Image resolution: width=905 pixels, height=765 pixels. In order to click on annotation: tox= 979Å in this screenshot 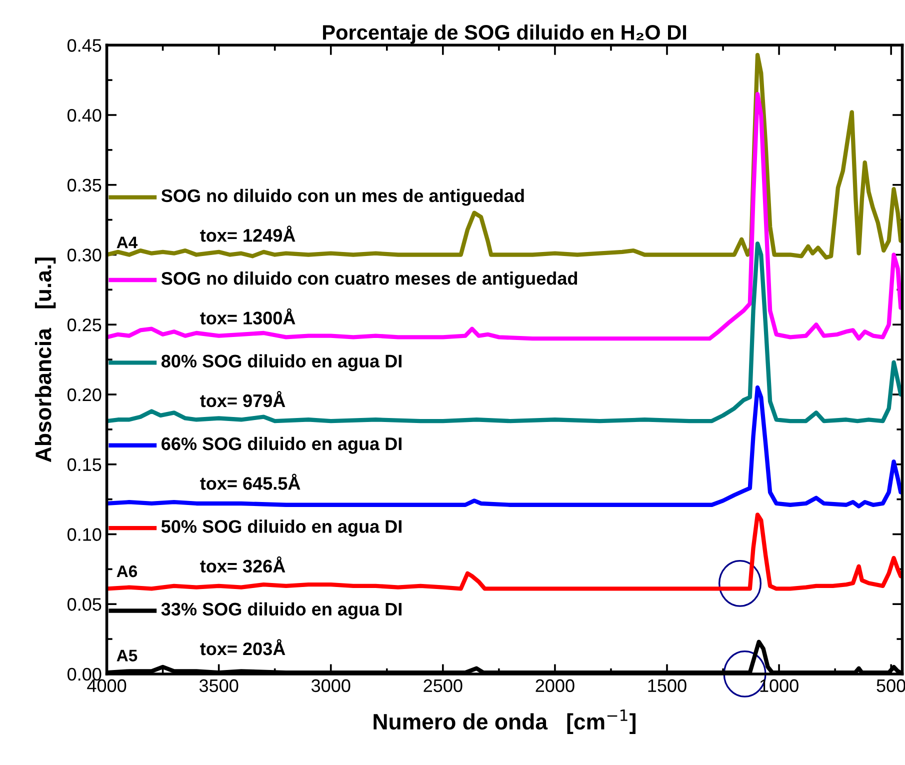, I will do `click(243, 399)`.